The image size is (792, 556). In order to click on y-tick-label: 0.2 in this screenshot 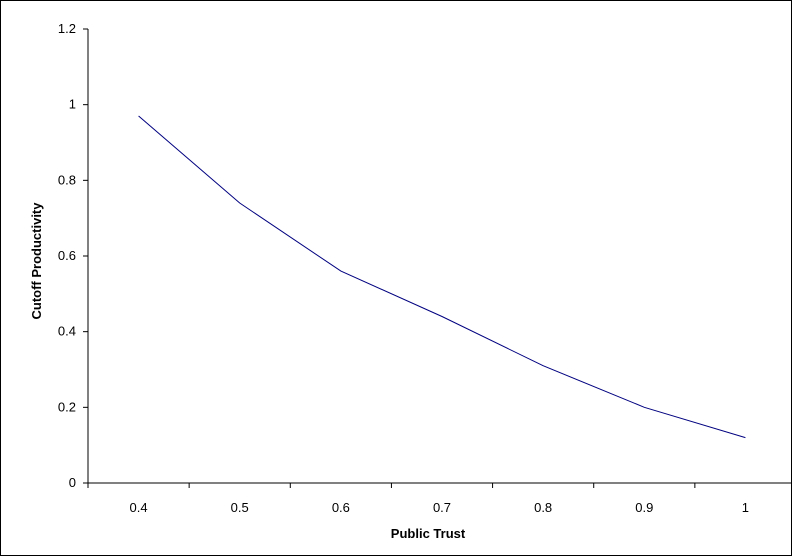, I will do `click(67, 406)`.